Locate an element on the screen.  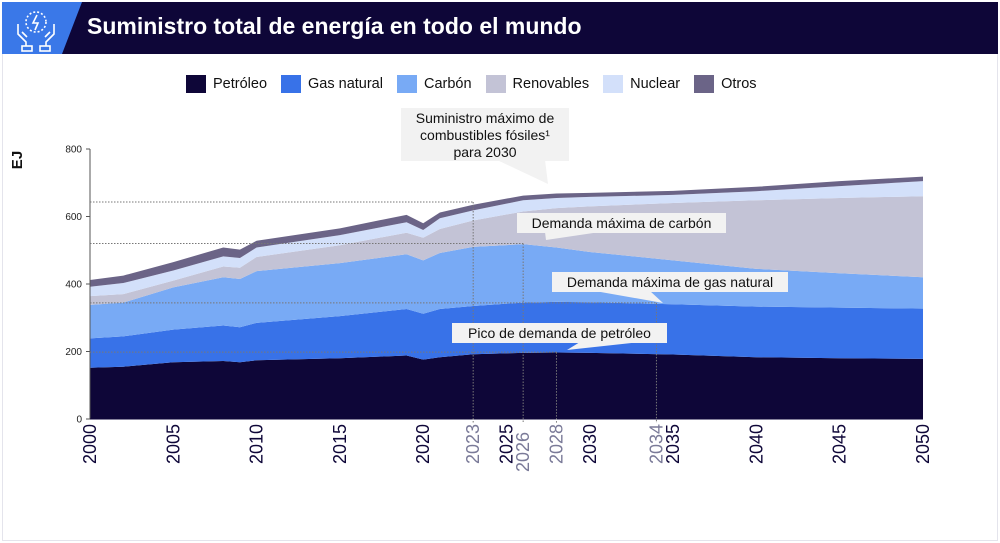
header-bar is located at coordinates (500, 28).